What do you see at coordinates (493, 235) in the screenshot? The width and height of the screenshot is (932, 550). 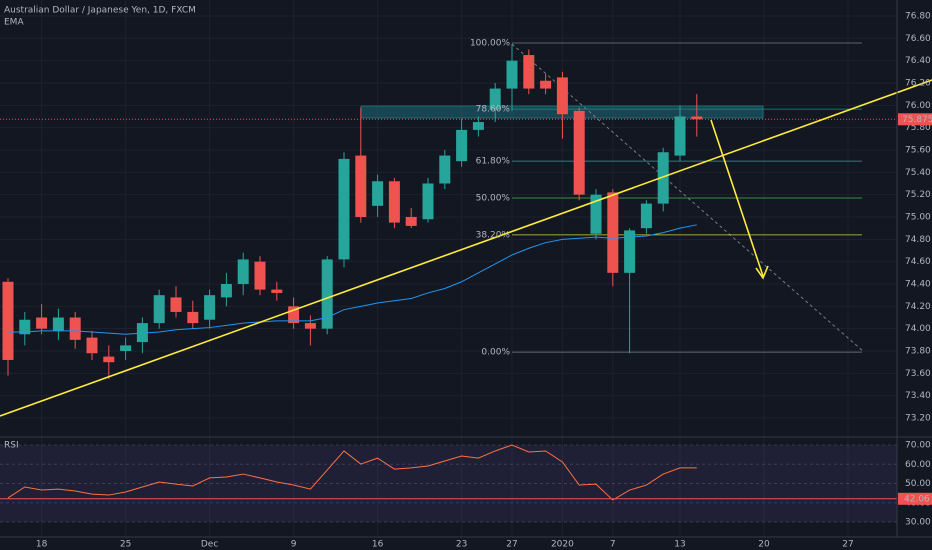 I see `fib-label: 38.20%` at bounding box center [493, 235].